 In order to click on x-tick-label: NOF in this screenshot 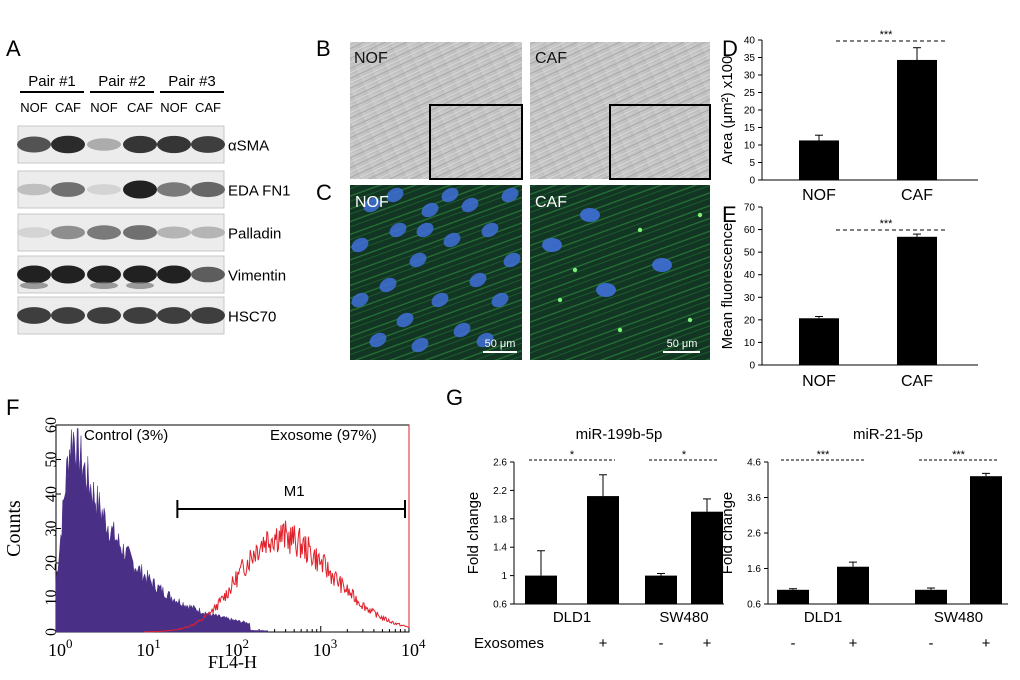, I will do `click(819, 381)`.